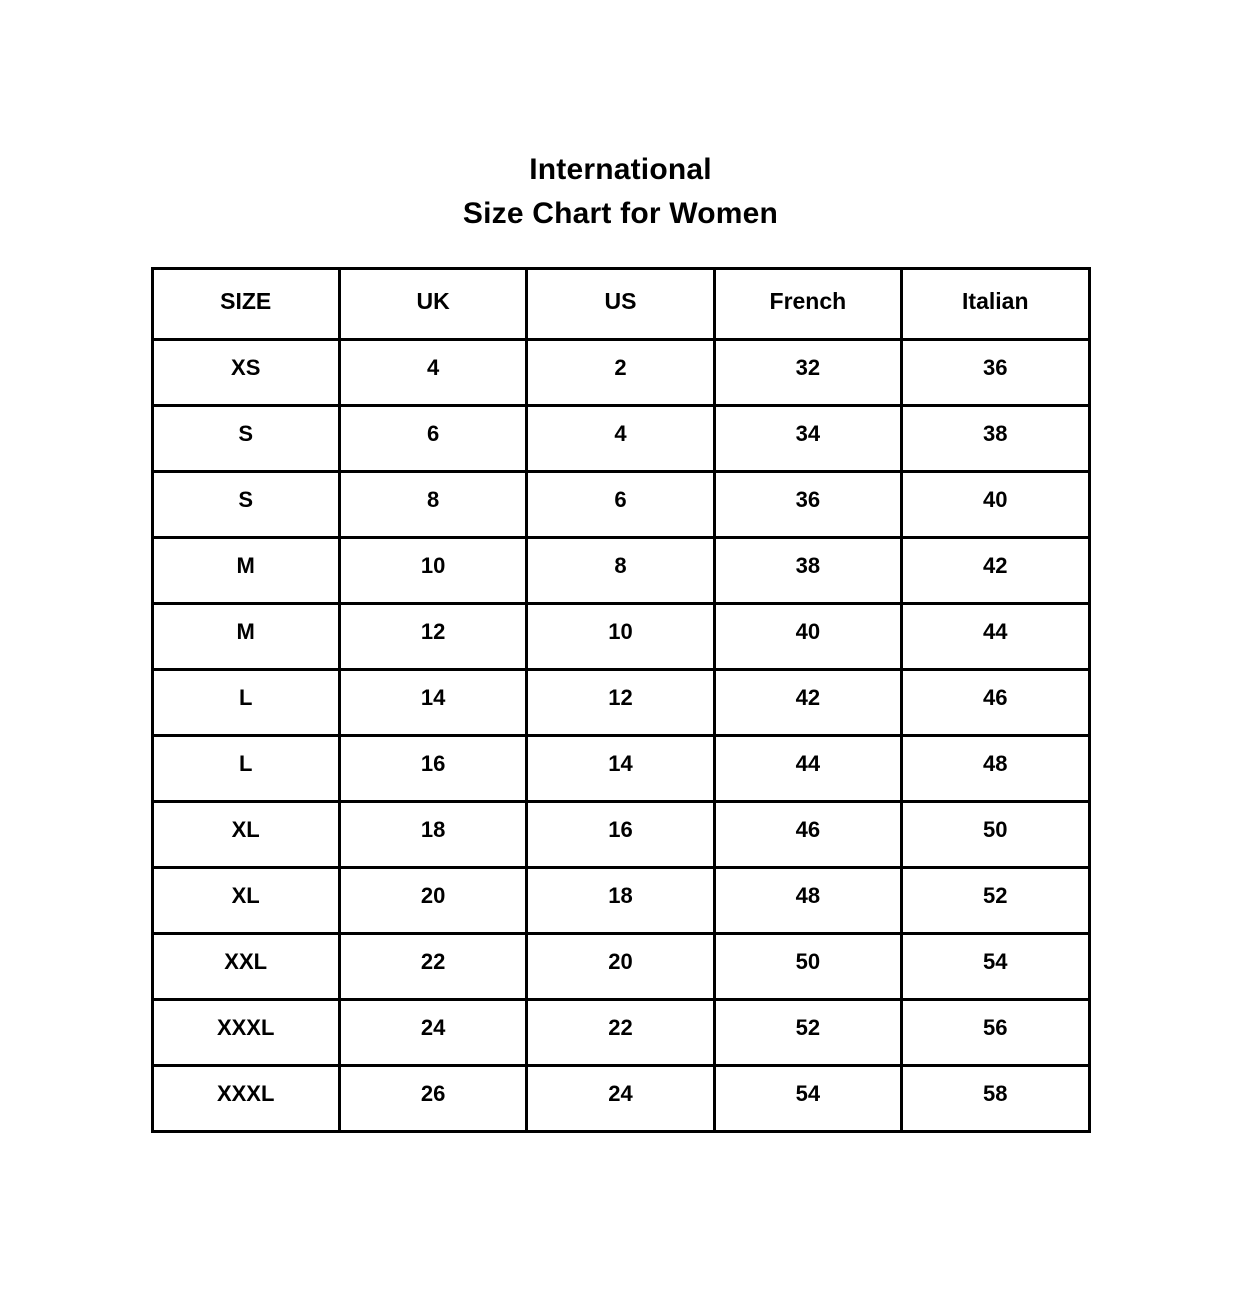 This screenshot has width=1241, height=1309. I want to click on table-row: L 16 14 44 48, so click(620, 768).